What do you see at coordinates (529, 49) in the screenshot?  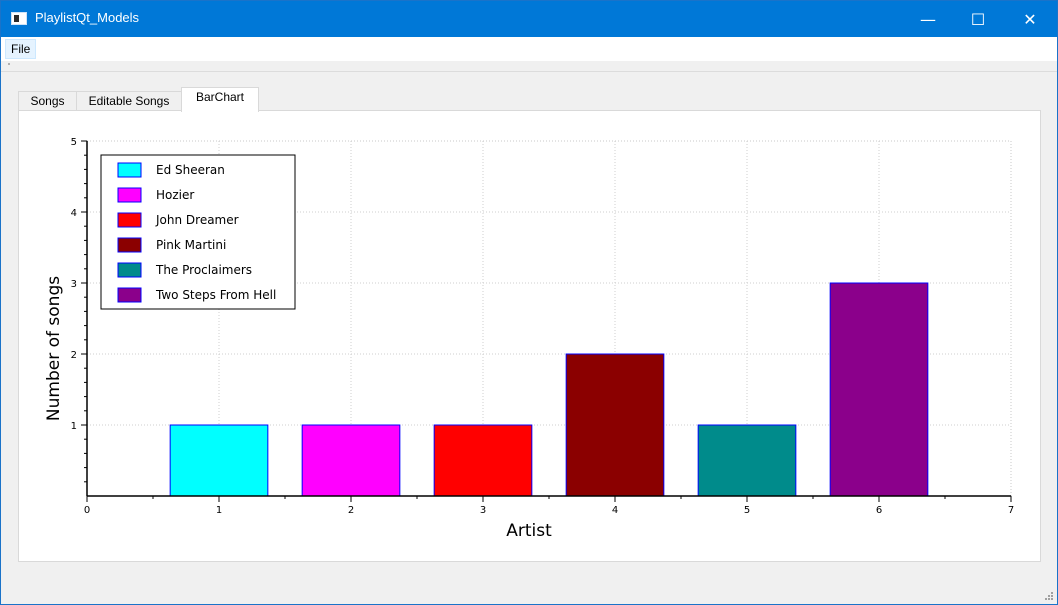 I see `menu-bar: File` at bounding box center [529, 49].